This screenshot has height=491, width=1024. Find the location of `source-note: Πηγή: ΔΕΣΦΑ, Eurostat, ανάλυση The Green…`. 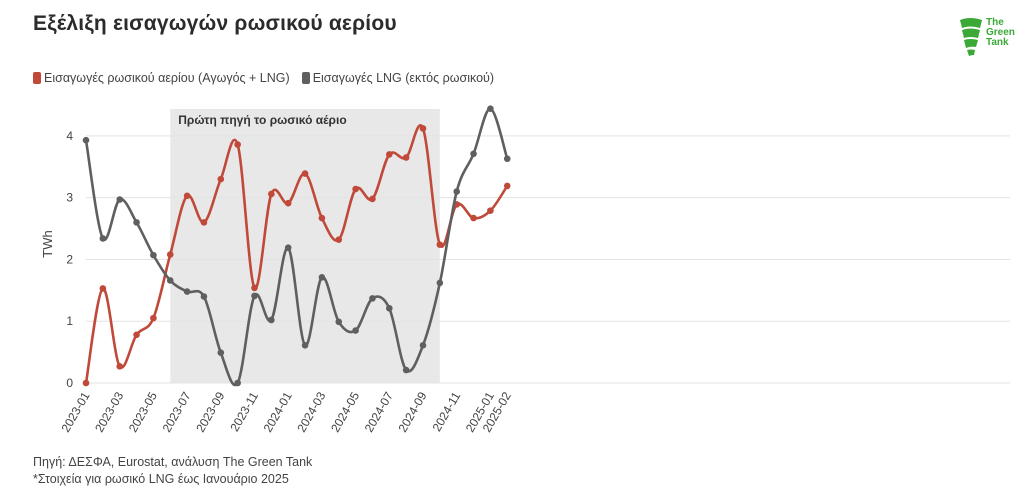

source-note: Πηγή: ΔΕΣΦΑ, Eurostat, ανάλυση The Green… is located at coordinates (173, 462).